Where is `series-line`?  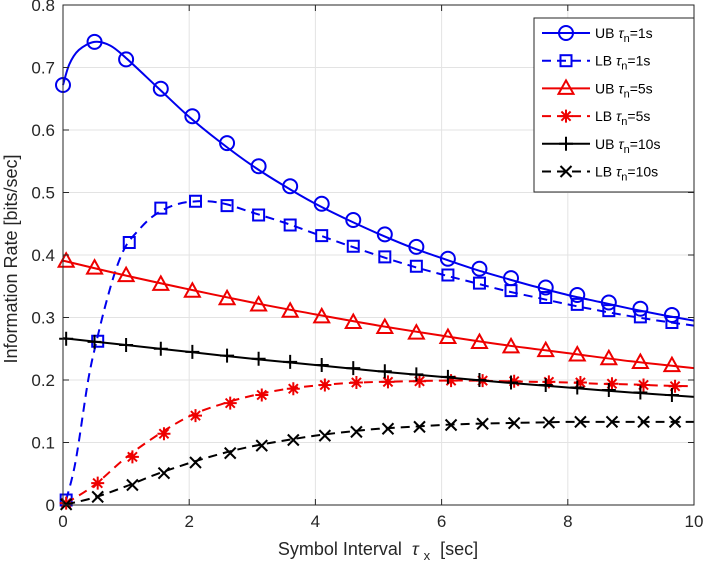
series-line is located at coordinates (378, 367).